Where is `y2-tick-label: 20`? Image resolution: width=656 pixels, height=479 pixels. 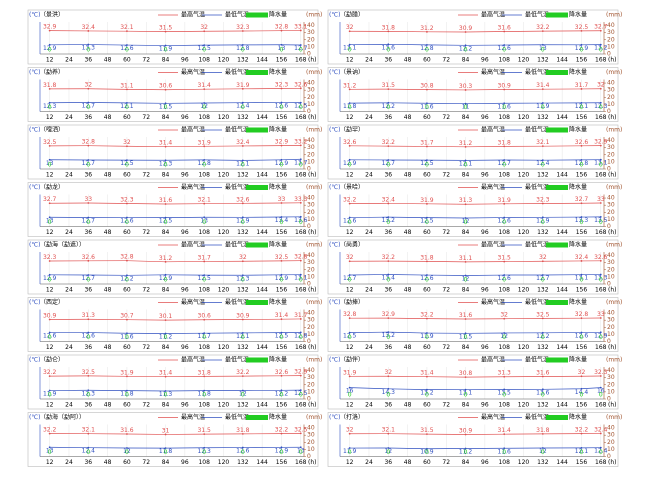
y2-tick-label: 20 is located at coordinates (311, 97).